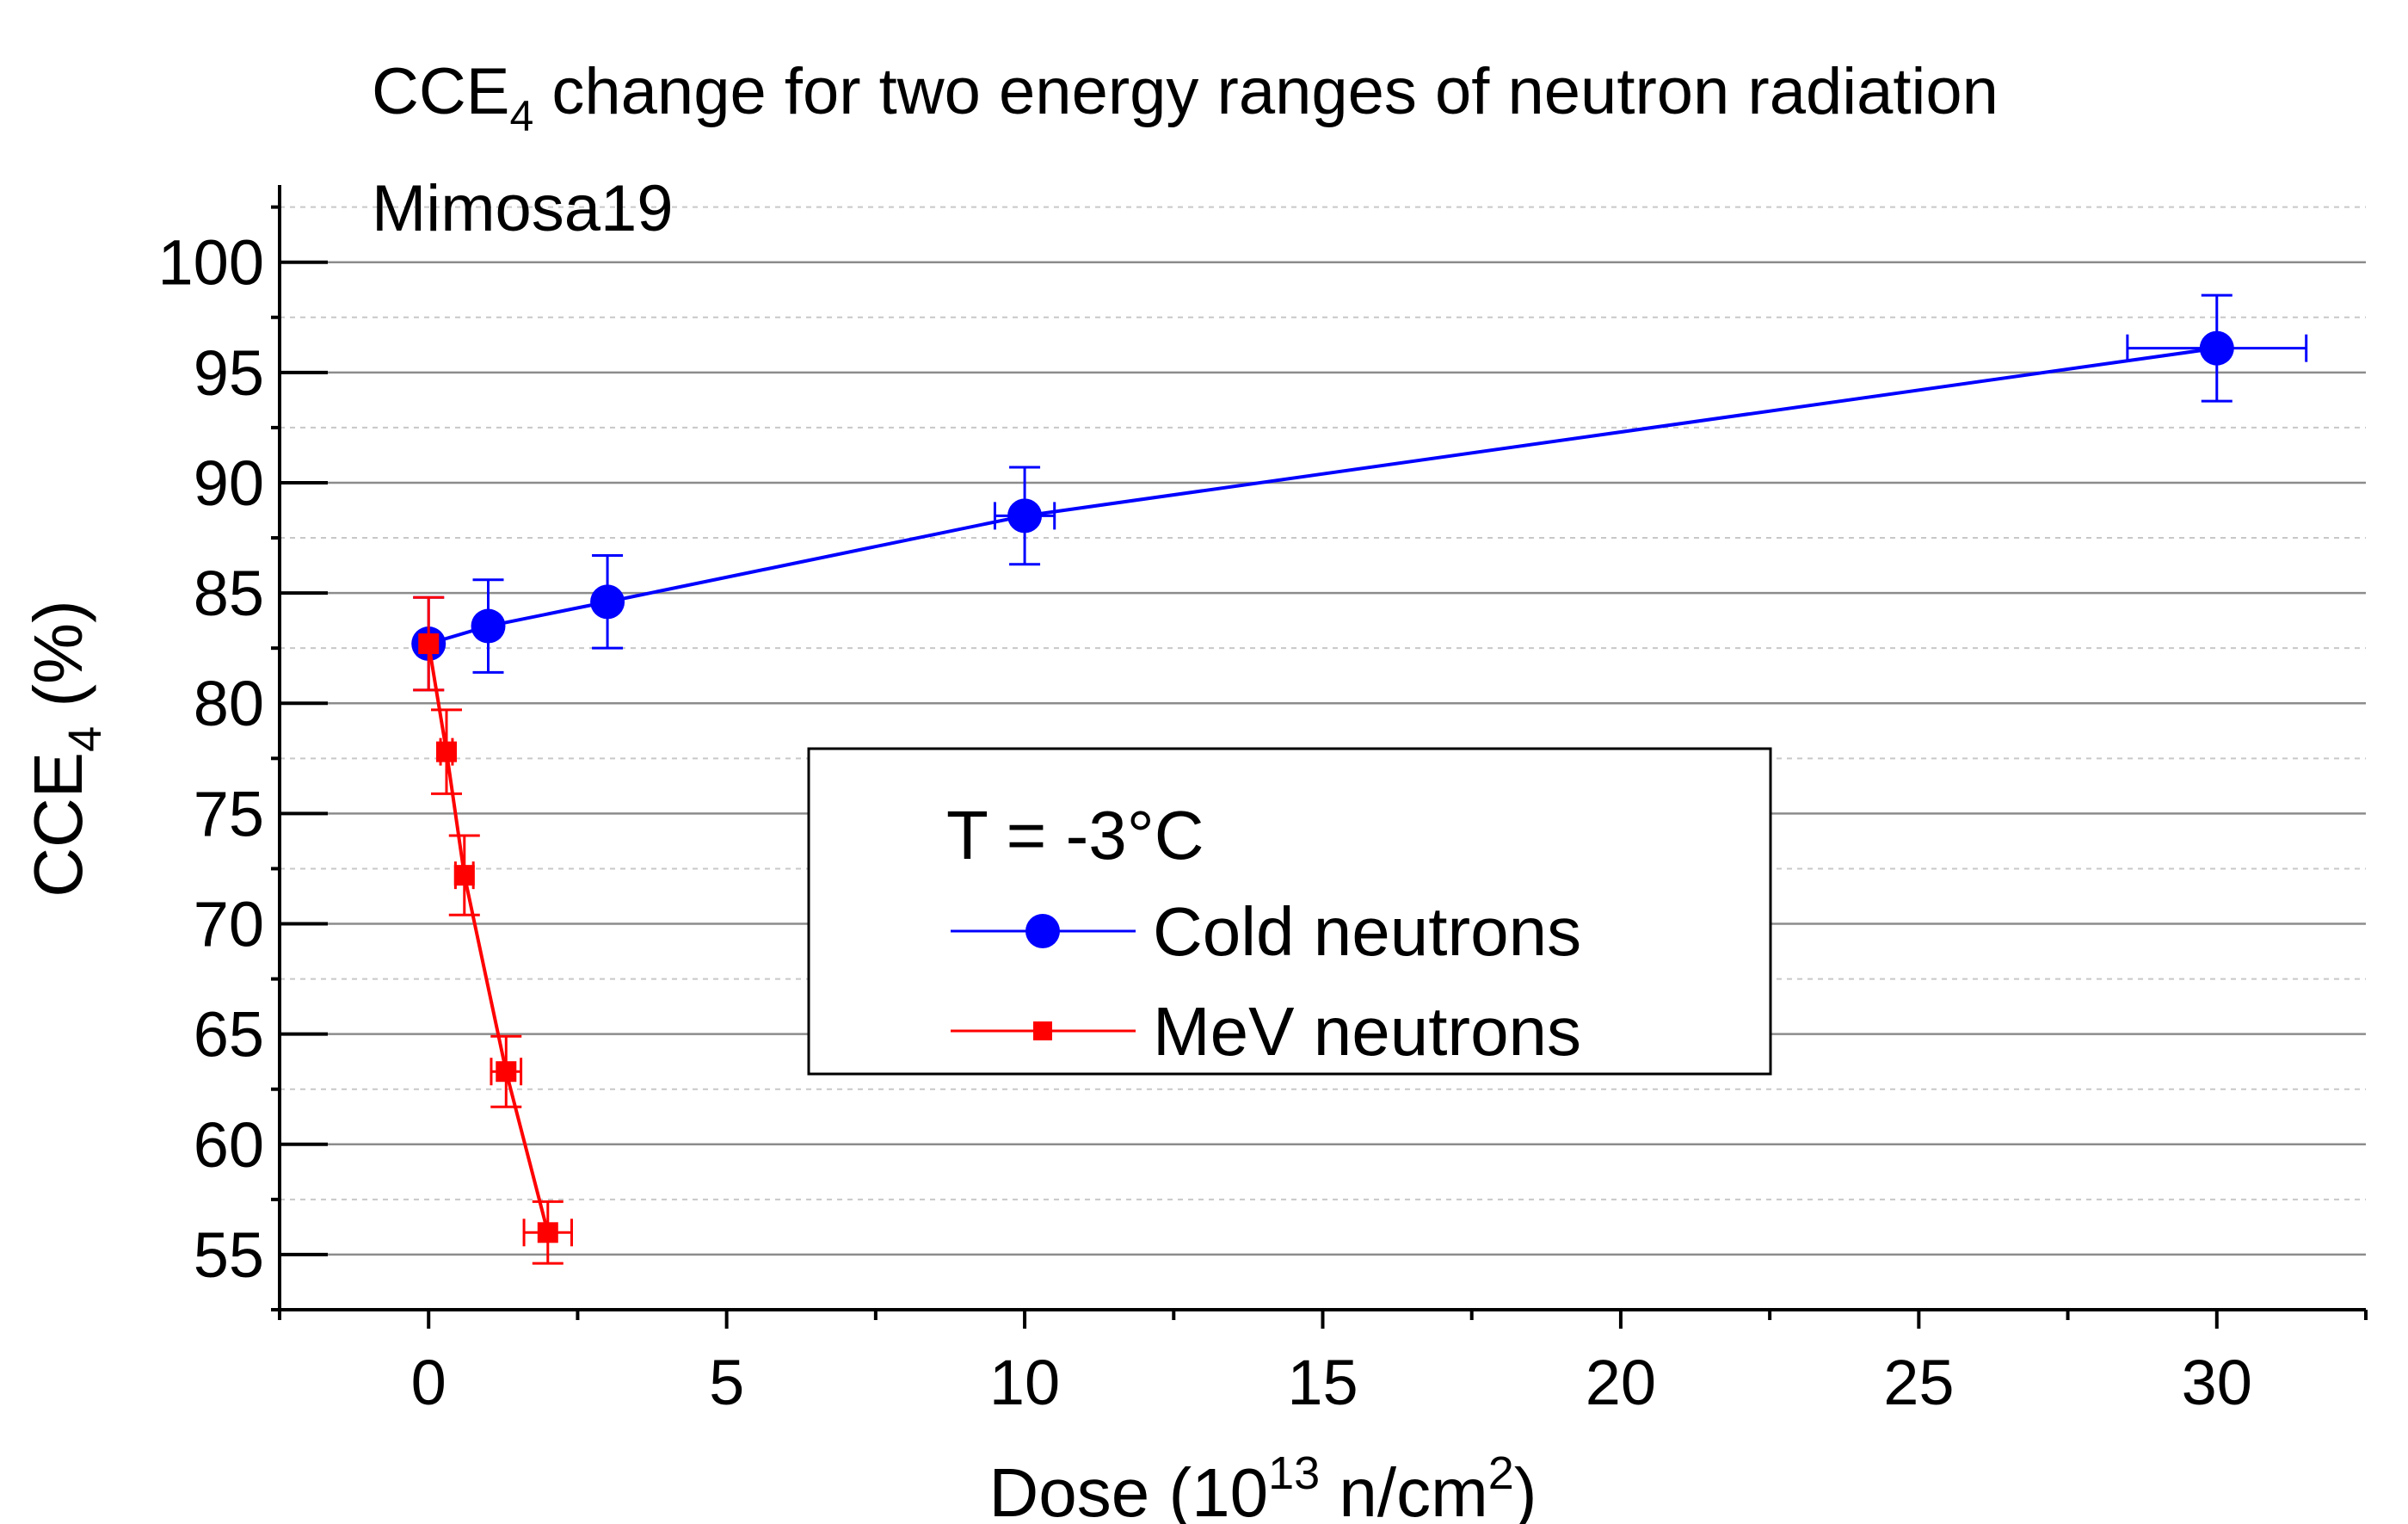 The width and height of the screenshot is (2408, 1524). What do you see at coordinates (1042, 1030) in the screenshot?
I see `legend-marker-mev` at bounding box center [1042, 1030].